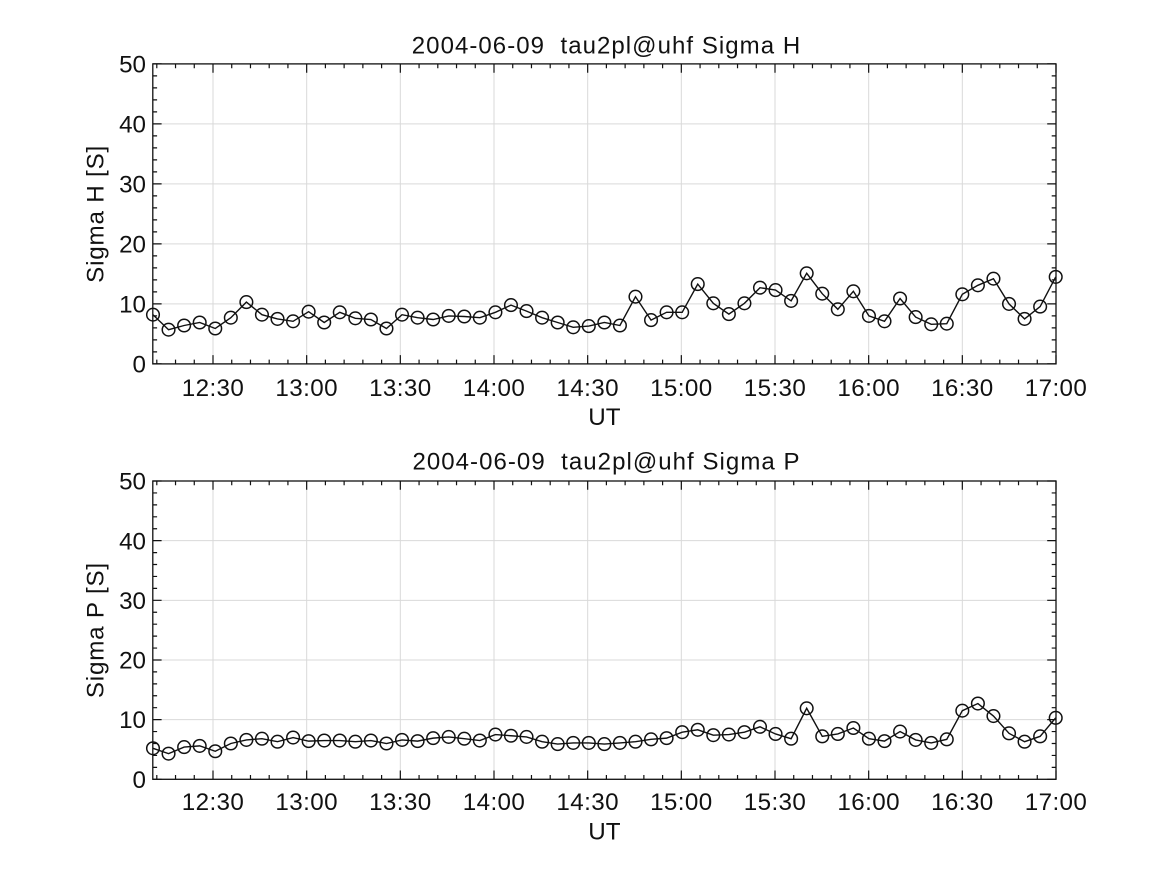  What do you see at coordinates (606, 462) in the screenshot?
I see `svg-text: 2004-06-09 tau2pl@uhf Sigma P` at bounding box center [606, 462].